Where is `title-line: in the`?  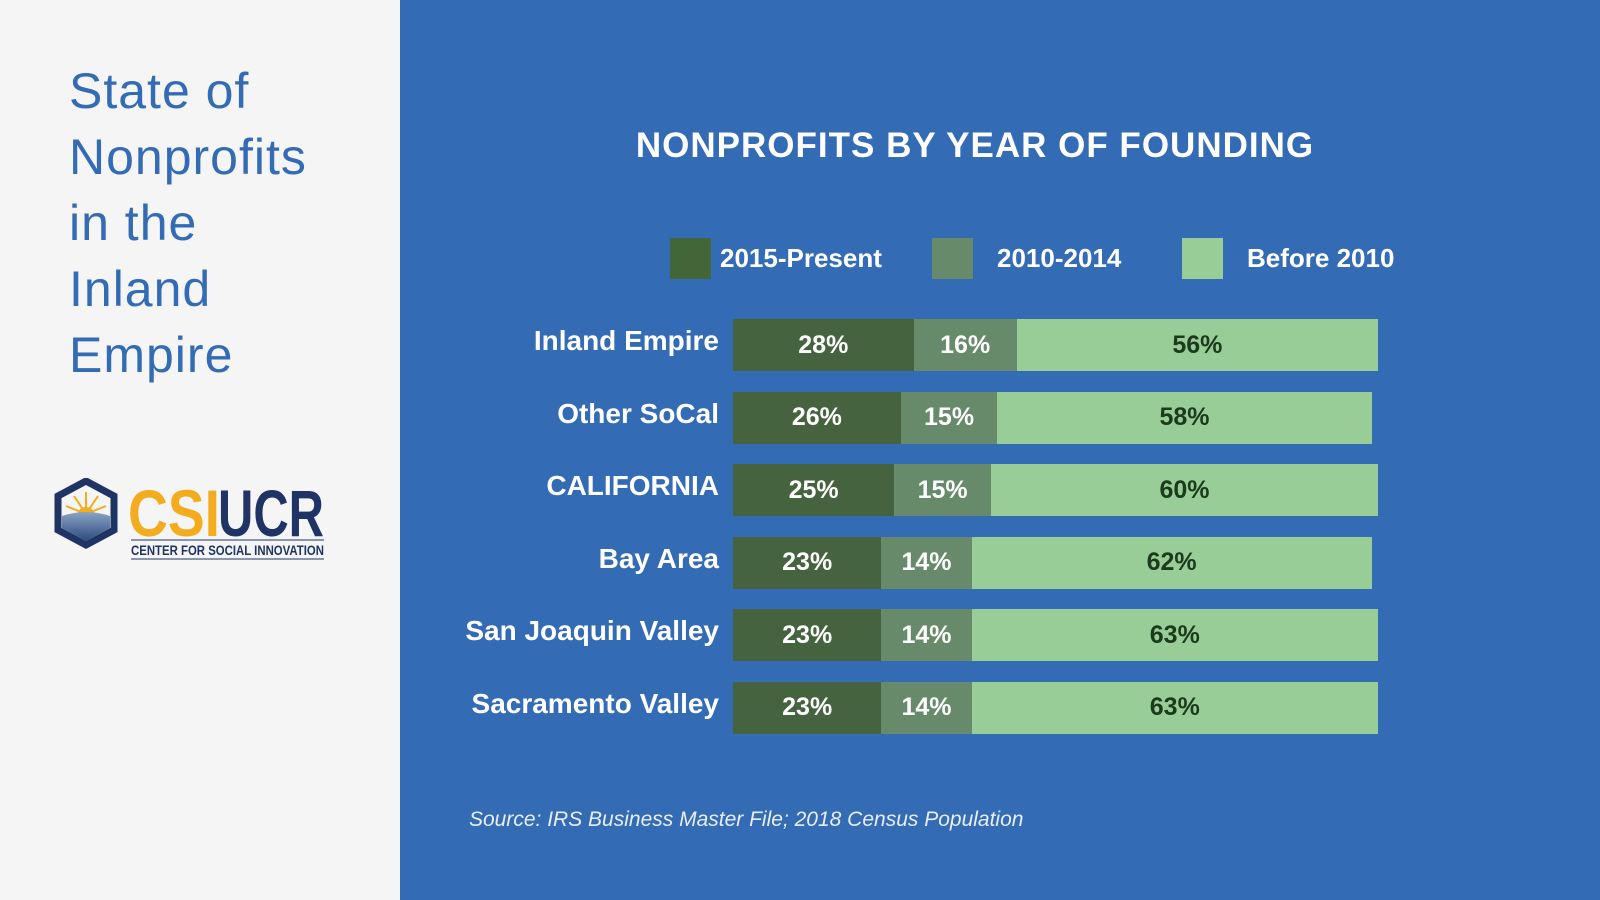 title-line: in the is located at coordinates (133, 223).